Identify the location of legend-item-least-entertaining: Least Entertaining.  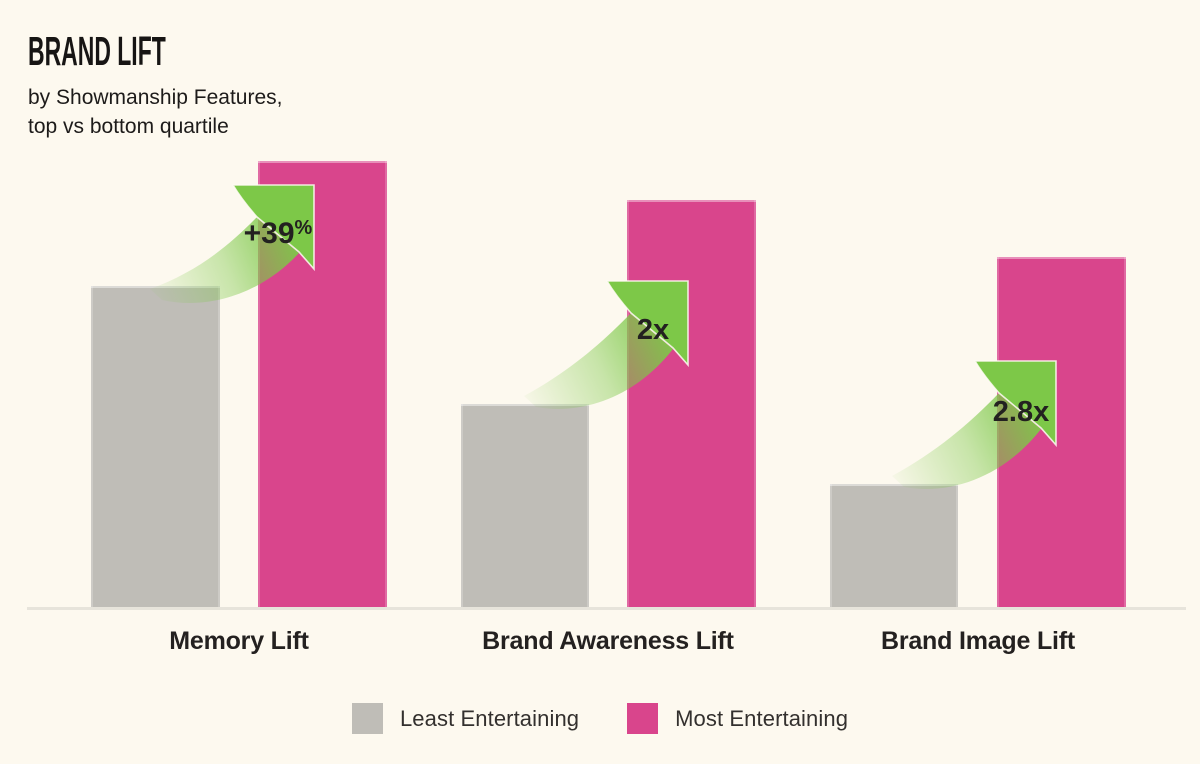
(465, 718).